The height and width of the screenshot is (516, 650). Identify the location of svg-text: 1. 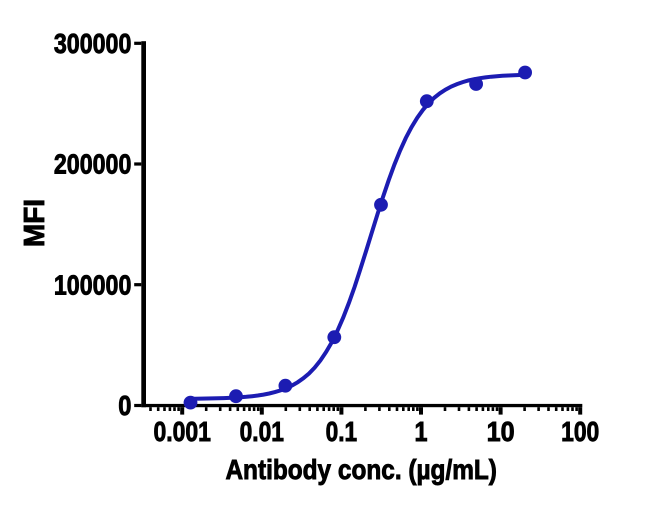
(421, 431).